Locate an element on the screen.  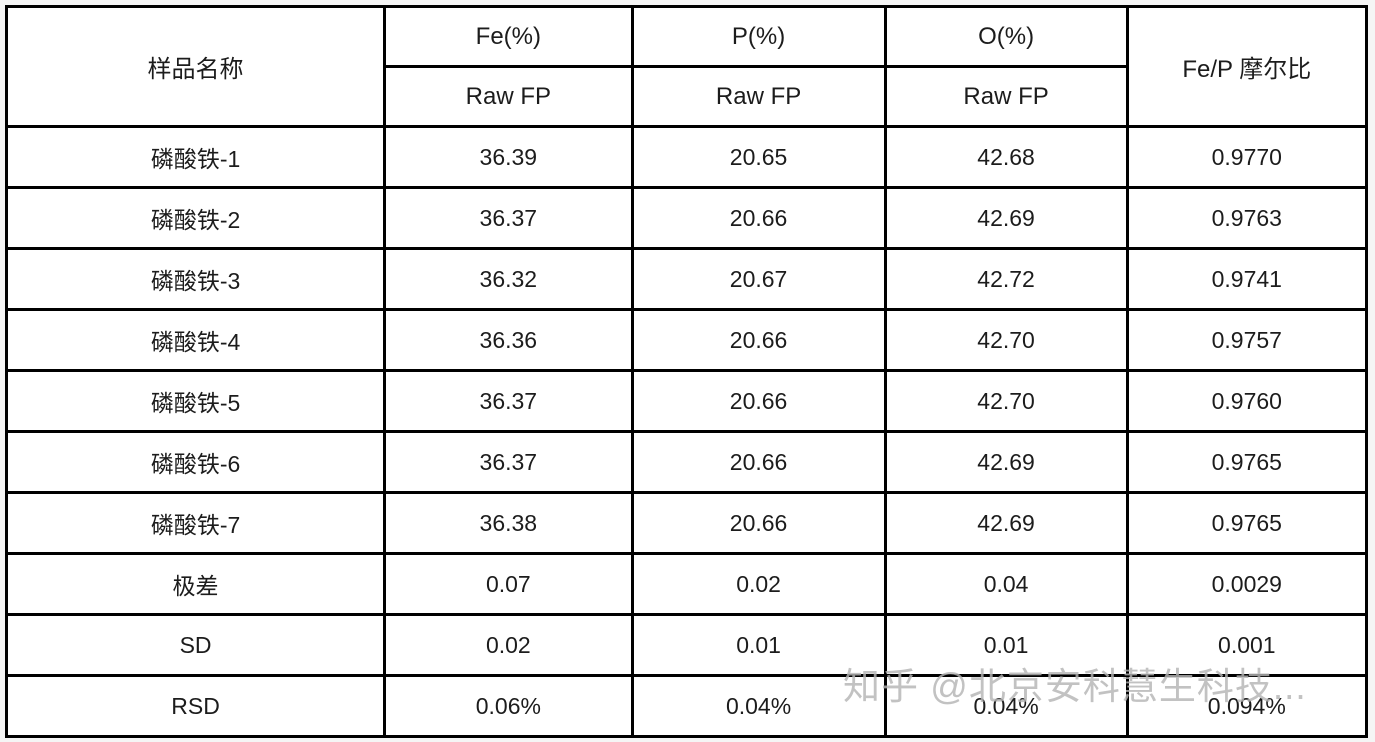
table-row: 磷酸铁-7 36.38 20.66 42.69 0.9765 is located at coordinates (686, 523).